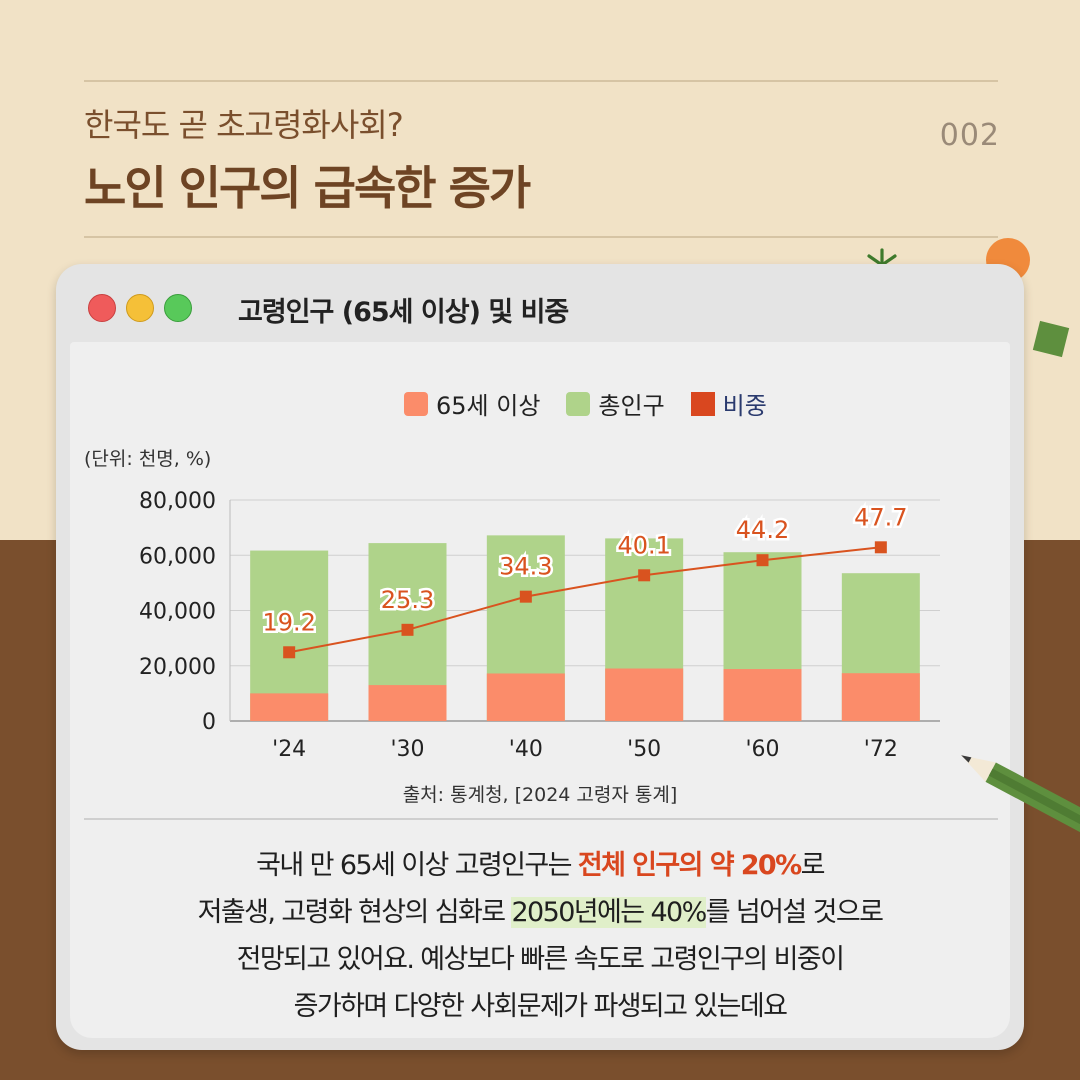 The height and width of the screenshot is (1080, 1080). What do you see at coordinates (744, 406) in the screenshot?
I see `legend-label-ratio: 비중` at bounding box center [744, 406].